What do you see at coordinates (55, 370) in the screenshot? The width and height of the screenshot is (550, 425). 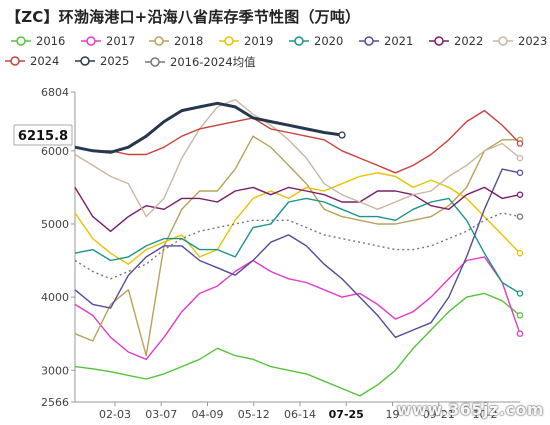 I see `y-tick-label: 3000` at bounding box center [55, 370].